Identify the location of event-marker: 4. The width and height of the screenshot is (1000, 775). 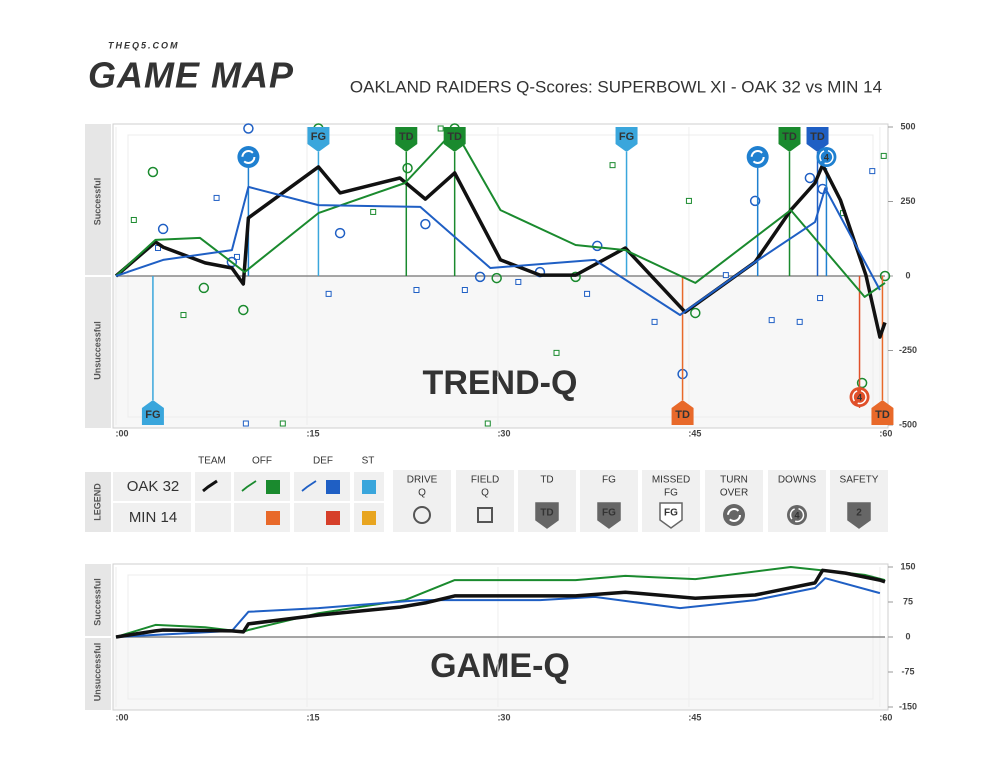
(859, 397).